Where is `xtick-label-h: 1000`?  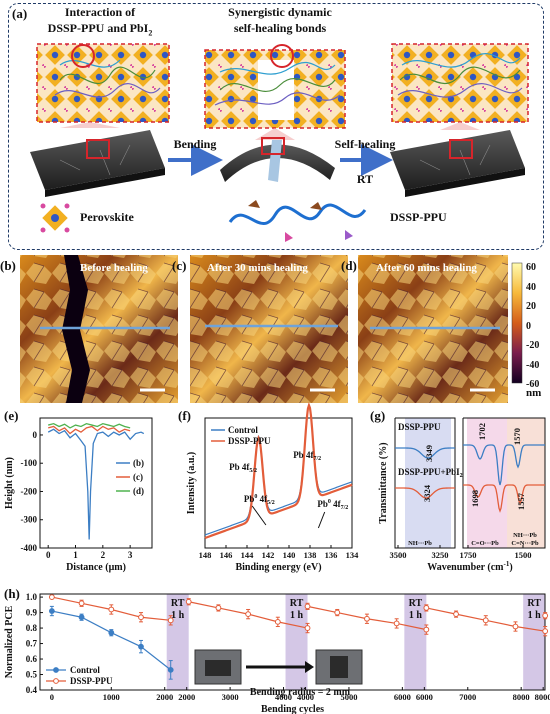
xtick-label-h: 1000 is located at coordinates (111, 697).